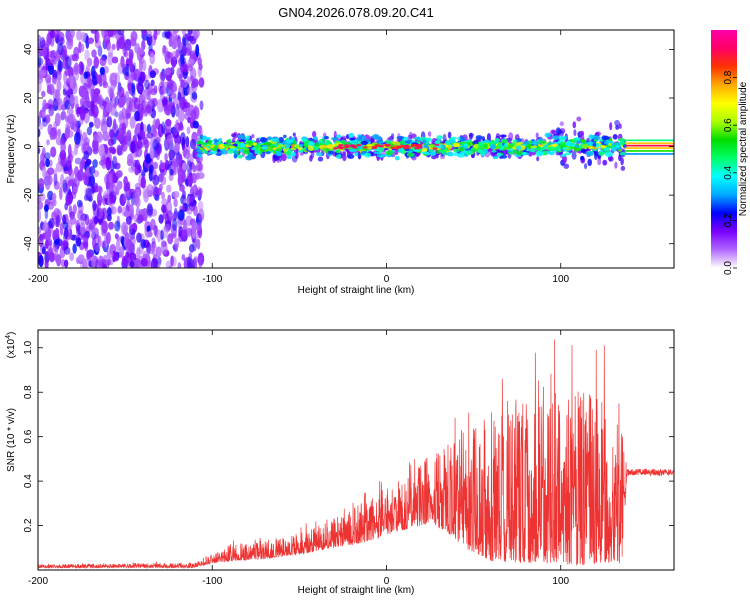  Describe the element at coordinates (28, 98) in the screenshot. I see `y-tick-label: 20` at that location.